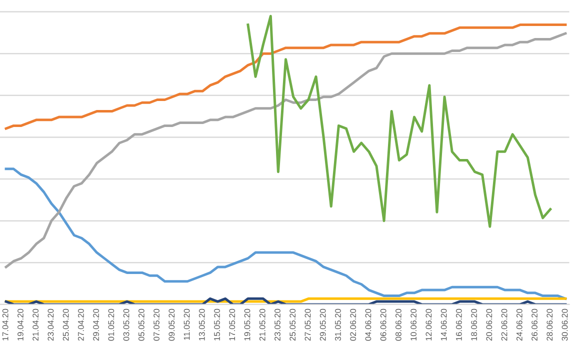  Describe the element at coordinates (247, 324) in the screenshot. I see `x-tick-label: 19.05.20` at that location.